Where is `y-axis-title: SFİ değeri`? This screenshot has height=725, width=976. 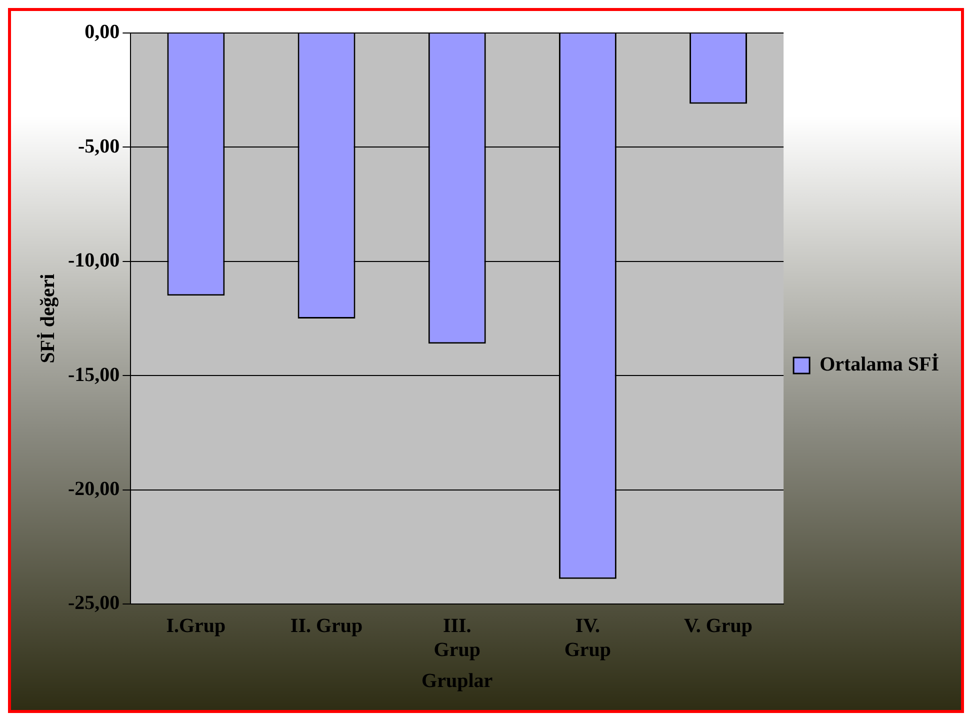
y-axis-title: SFİ değeri is located at coordinates (48, 318).